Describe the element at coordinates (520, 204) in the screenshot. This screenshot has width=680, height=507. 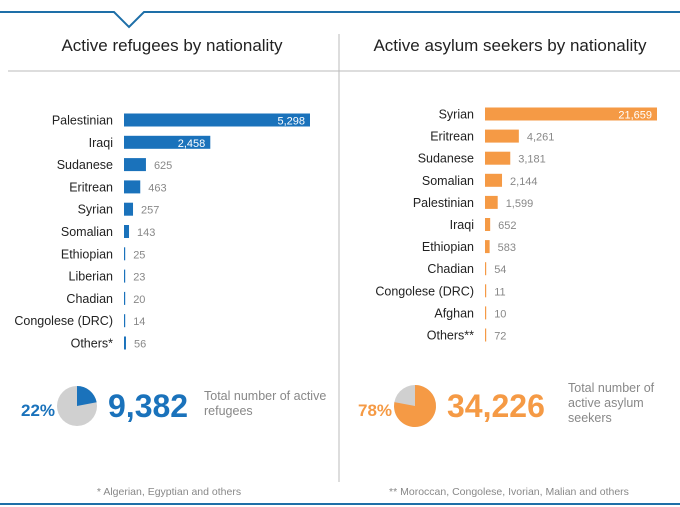
I see `value-label: 1,599` at that location.